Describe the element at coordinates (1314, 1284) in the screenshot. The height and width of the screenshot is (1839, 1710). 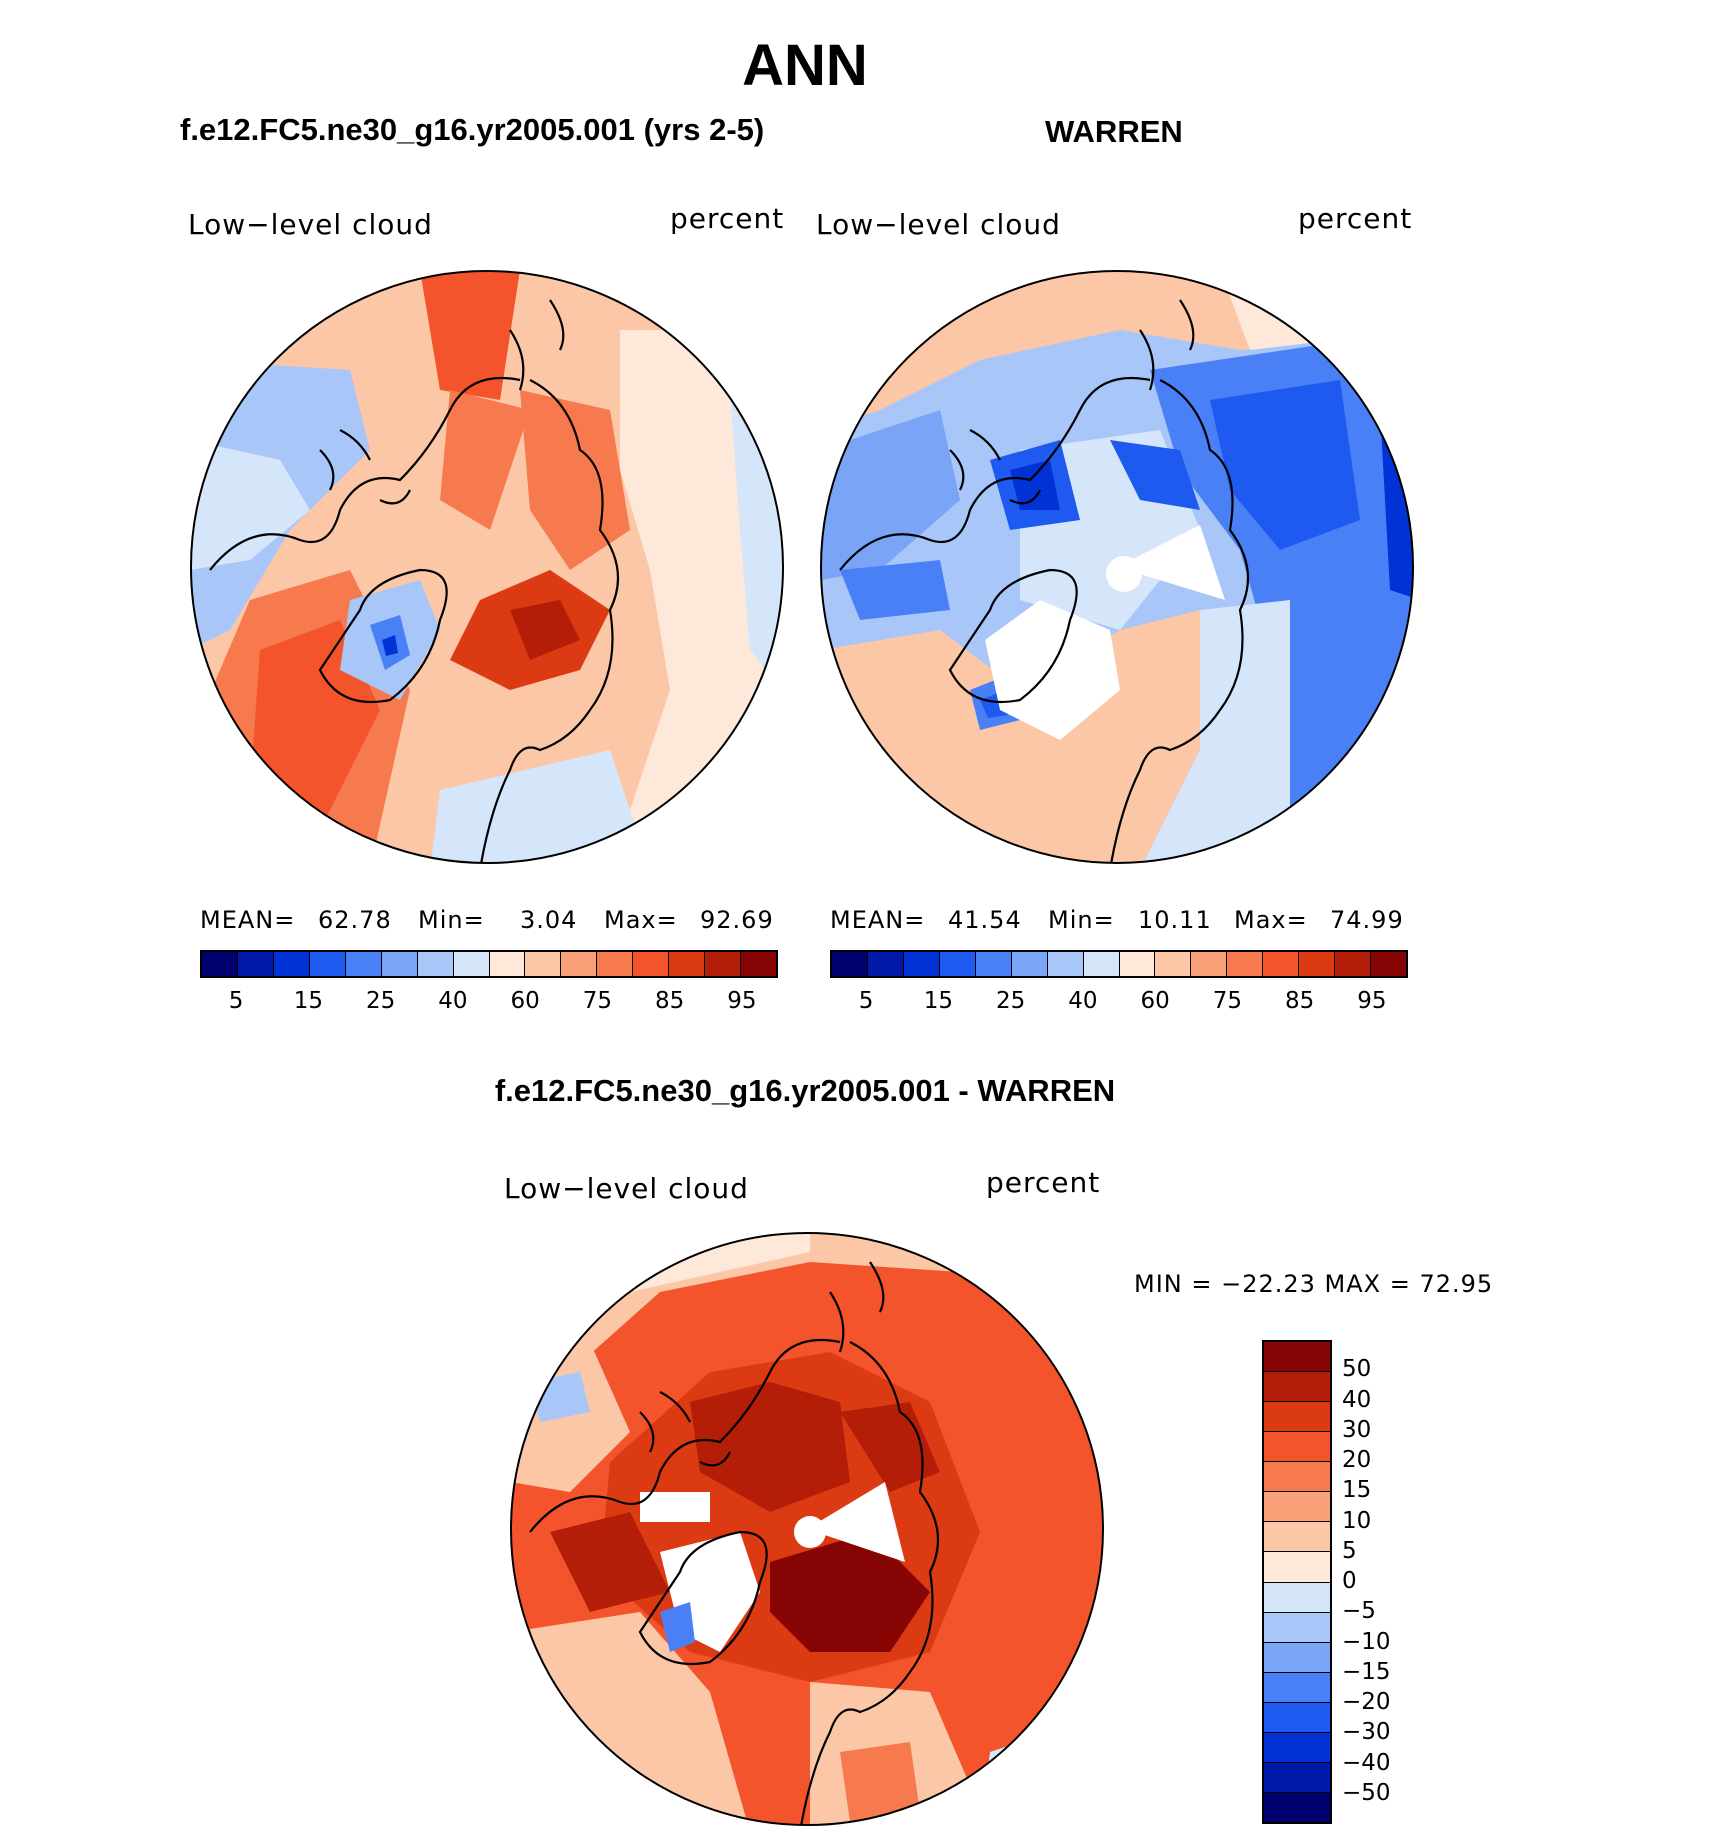
I see `diff-minmax-label: MIN = −22.23 MAX = 72.95` at that location.